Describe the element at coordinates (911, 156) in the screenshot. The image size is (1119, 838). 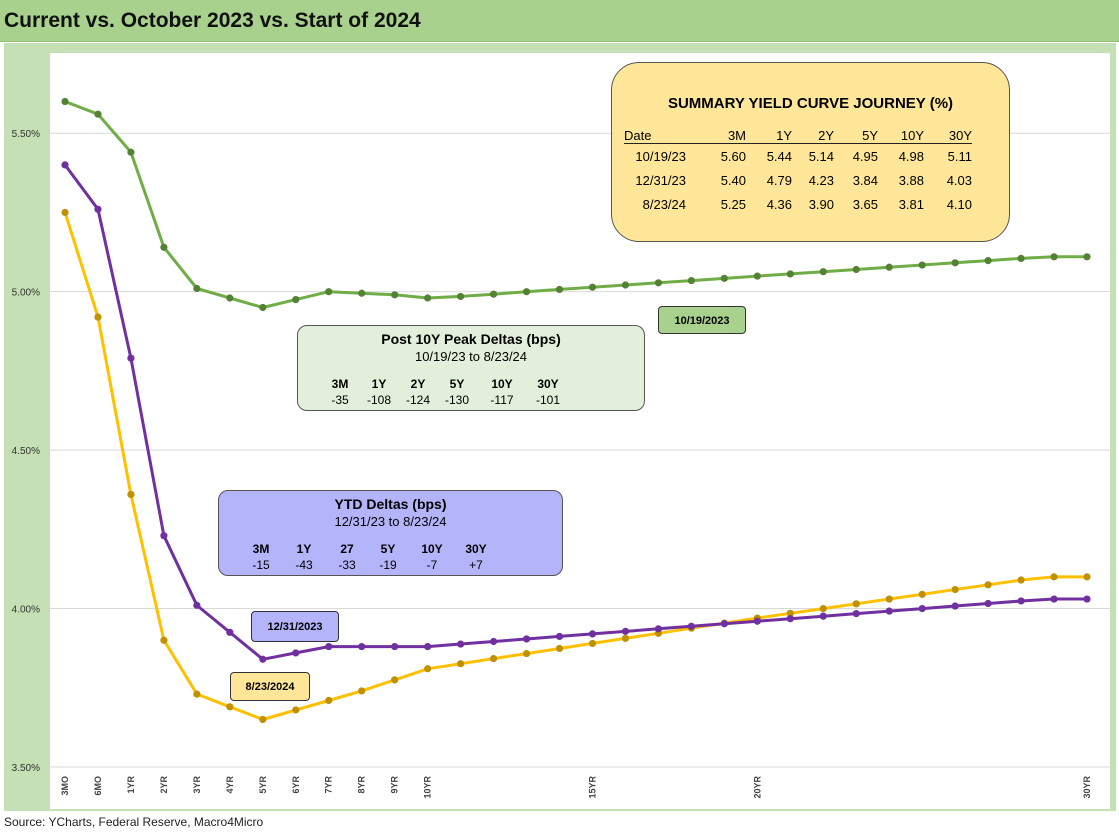
I see `summary-cell: 4.98` at that location.